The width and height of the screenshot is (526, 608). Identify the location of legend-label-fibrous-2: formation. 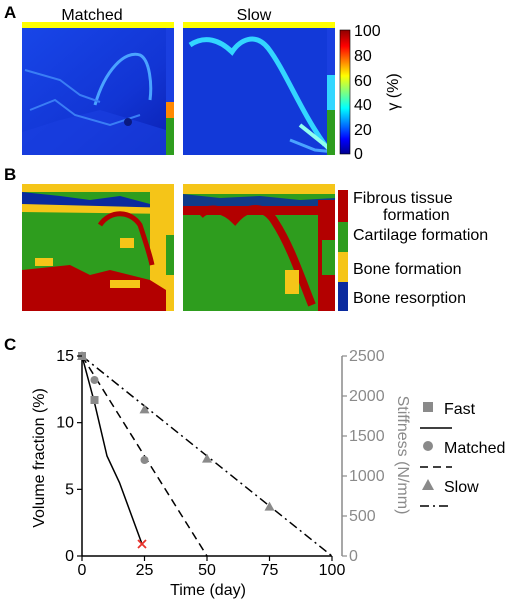
(416, 215).